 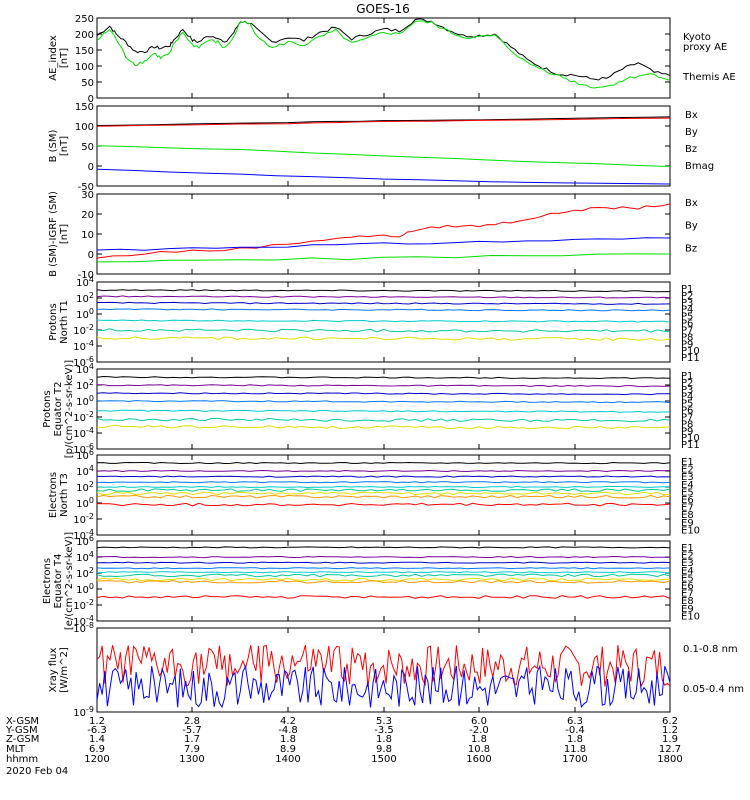 I want to click on ephemeris-value: -2.0, so click(x=479, y=730).